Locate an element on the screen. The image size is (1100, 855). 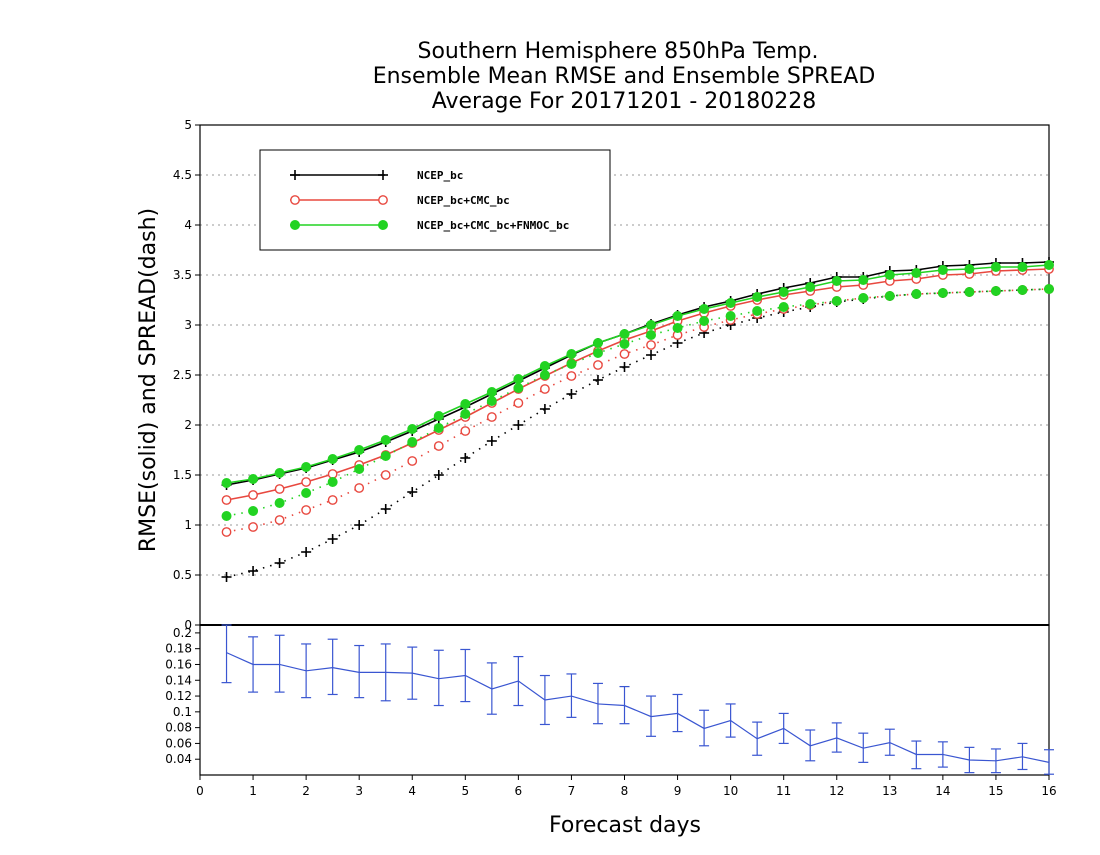
upper-y-tick-label: 3 is located at coordinates (188, 325).